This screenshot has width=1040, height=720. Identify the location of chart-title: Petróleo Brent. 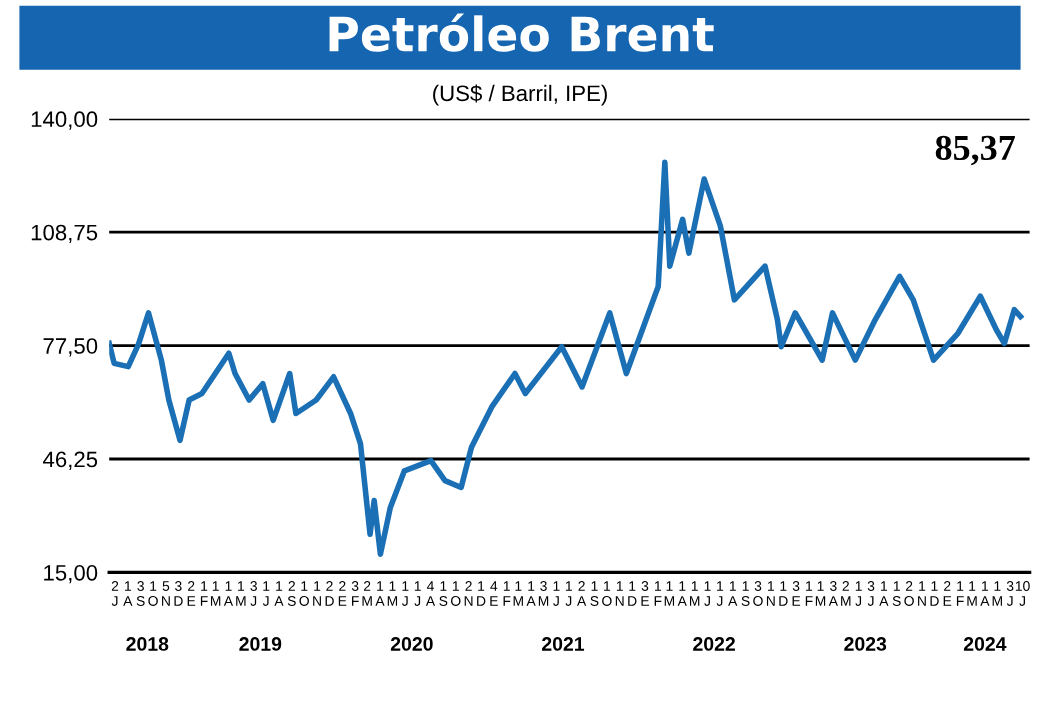
(521, 32).